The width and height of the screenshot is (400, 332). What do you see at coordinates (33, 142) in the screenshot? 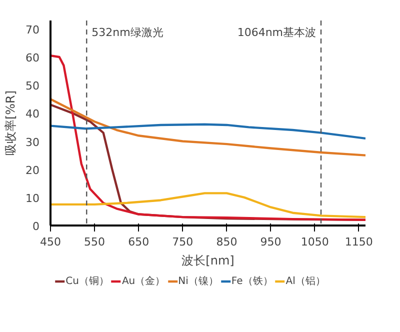
I see `y-tick-label: 30` at bounding box center [33, 142].